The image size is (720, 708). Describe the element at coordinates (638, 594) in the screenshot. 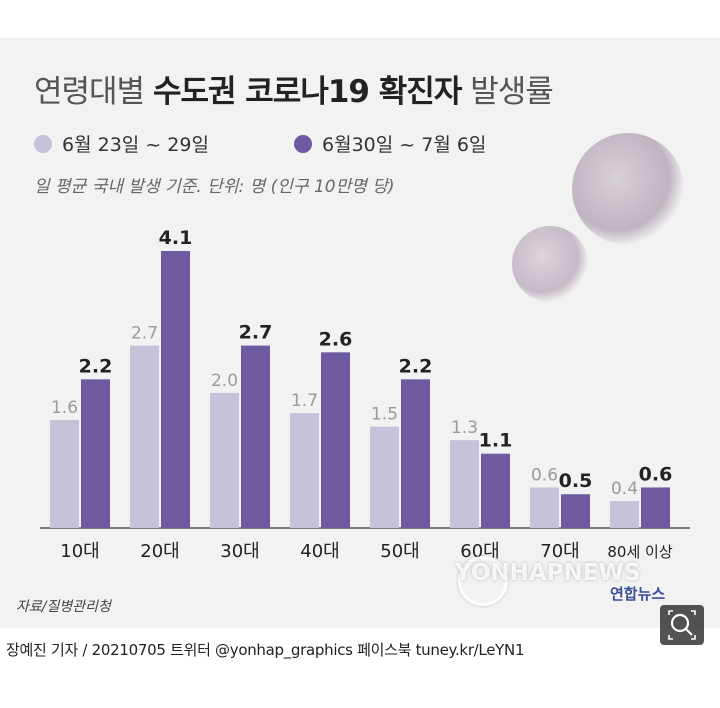

I see `yonhap-logo: 연합뉴스` at that location.